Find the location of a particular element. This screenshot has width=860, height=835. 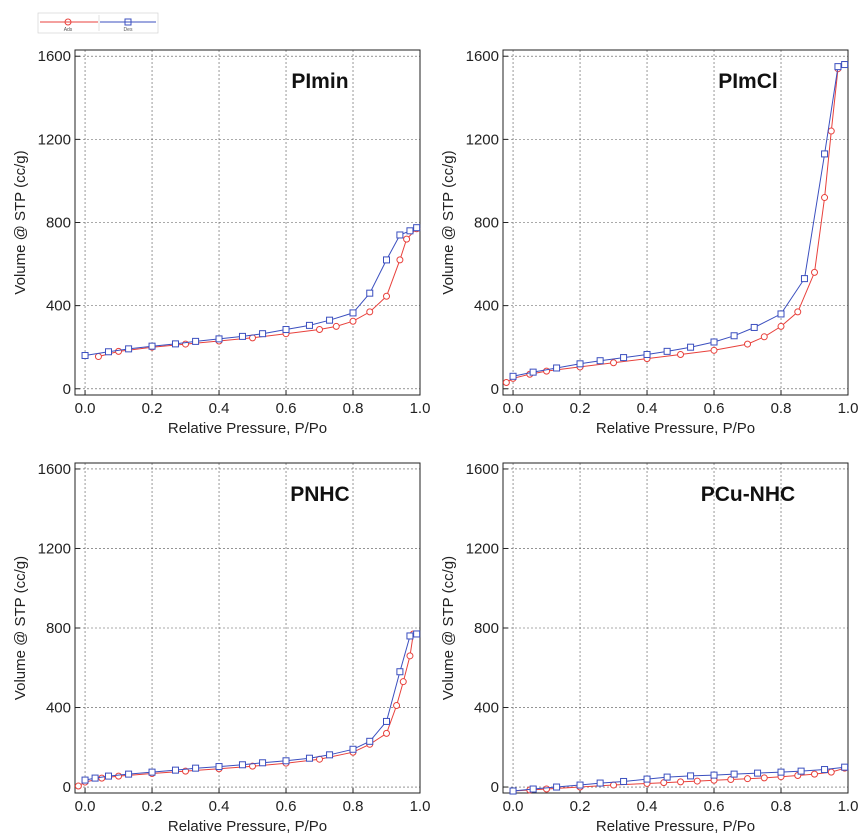

legend-des-label: Des is located at coordinates (128, 30).